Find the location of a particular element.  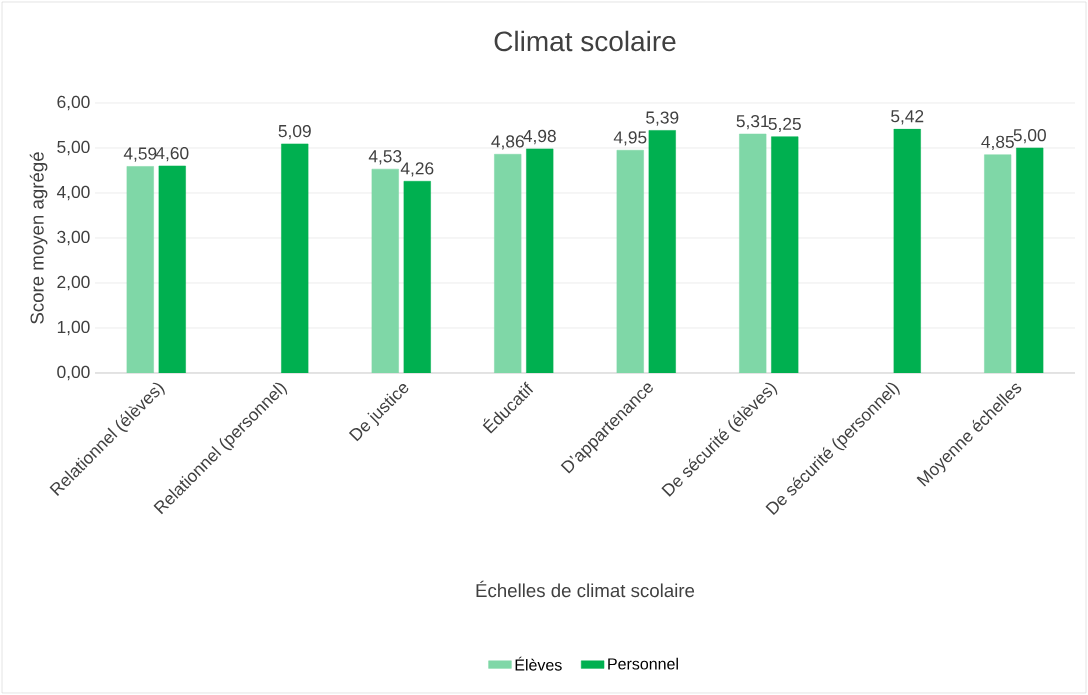

data-label: 4,95 is located at coordinates (630, 138).